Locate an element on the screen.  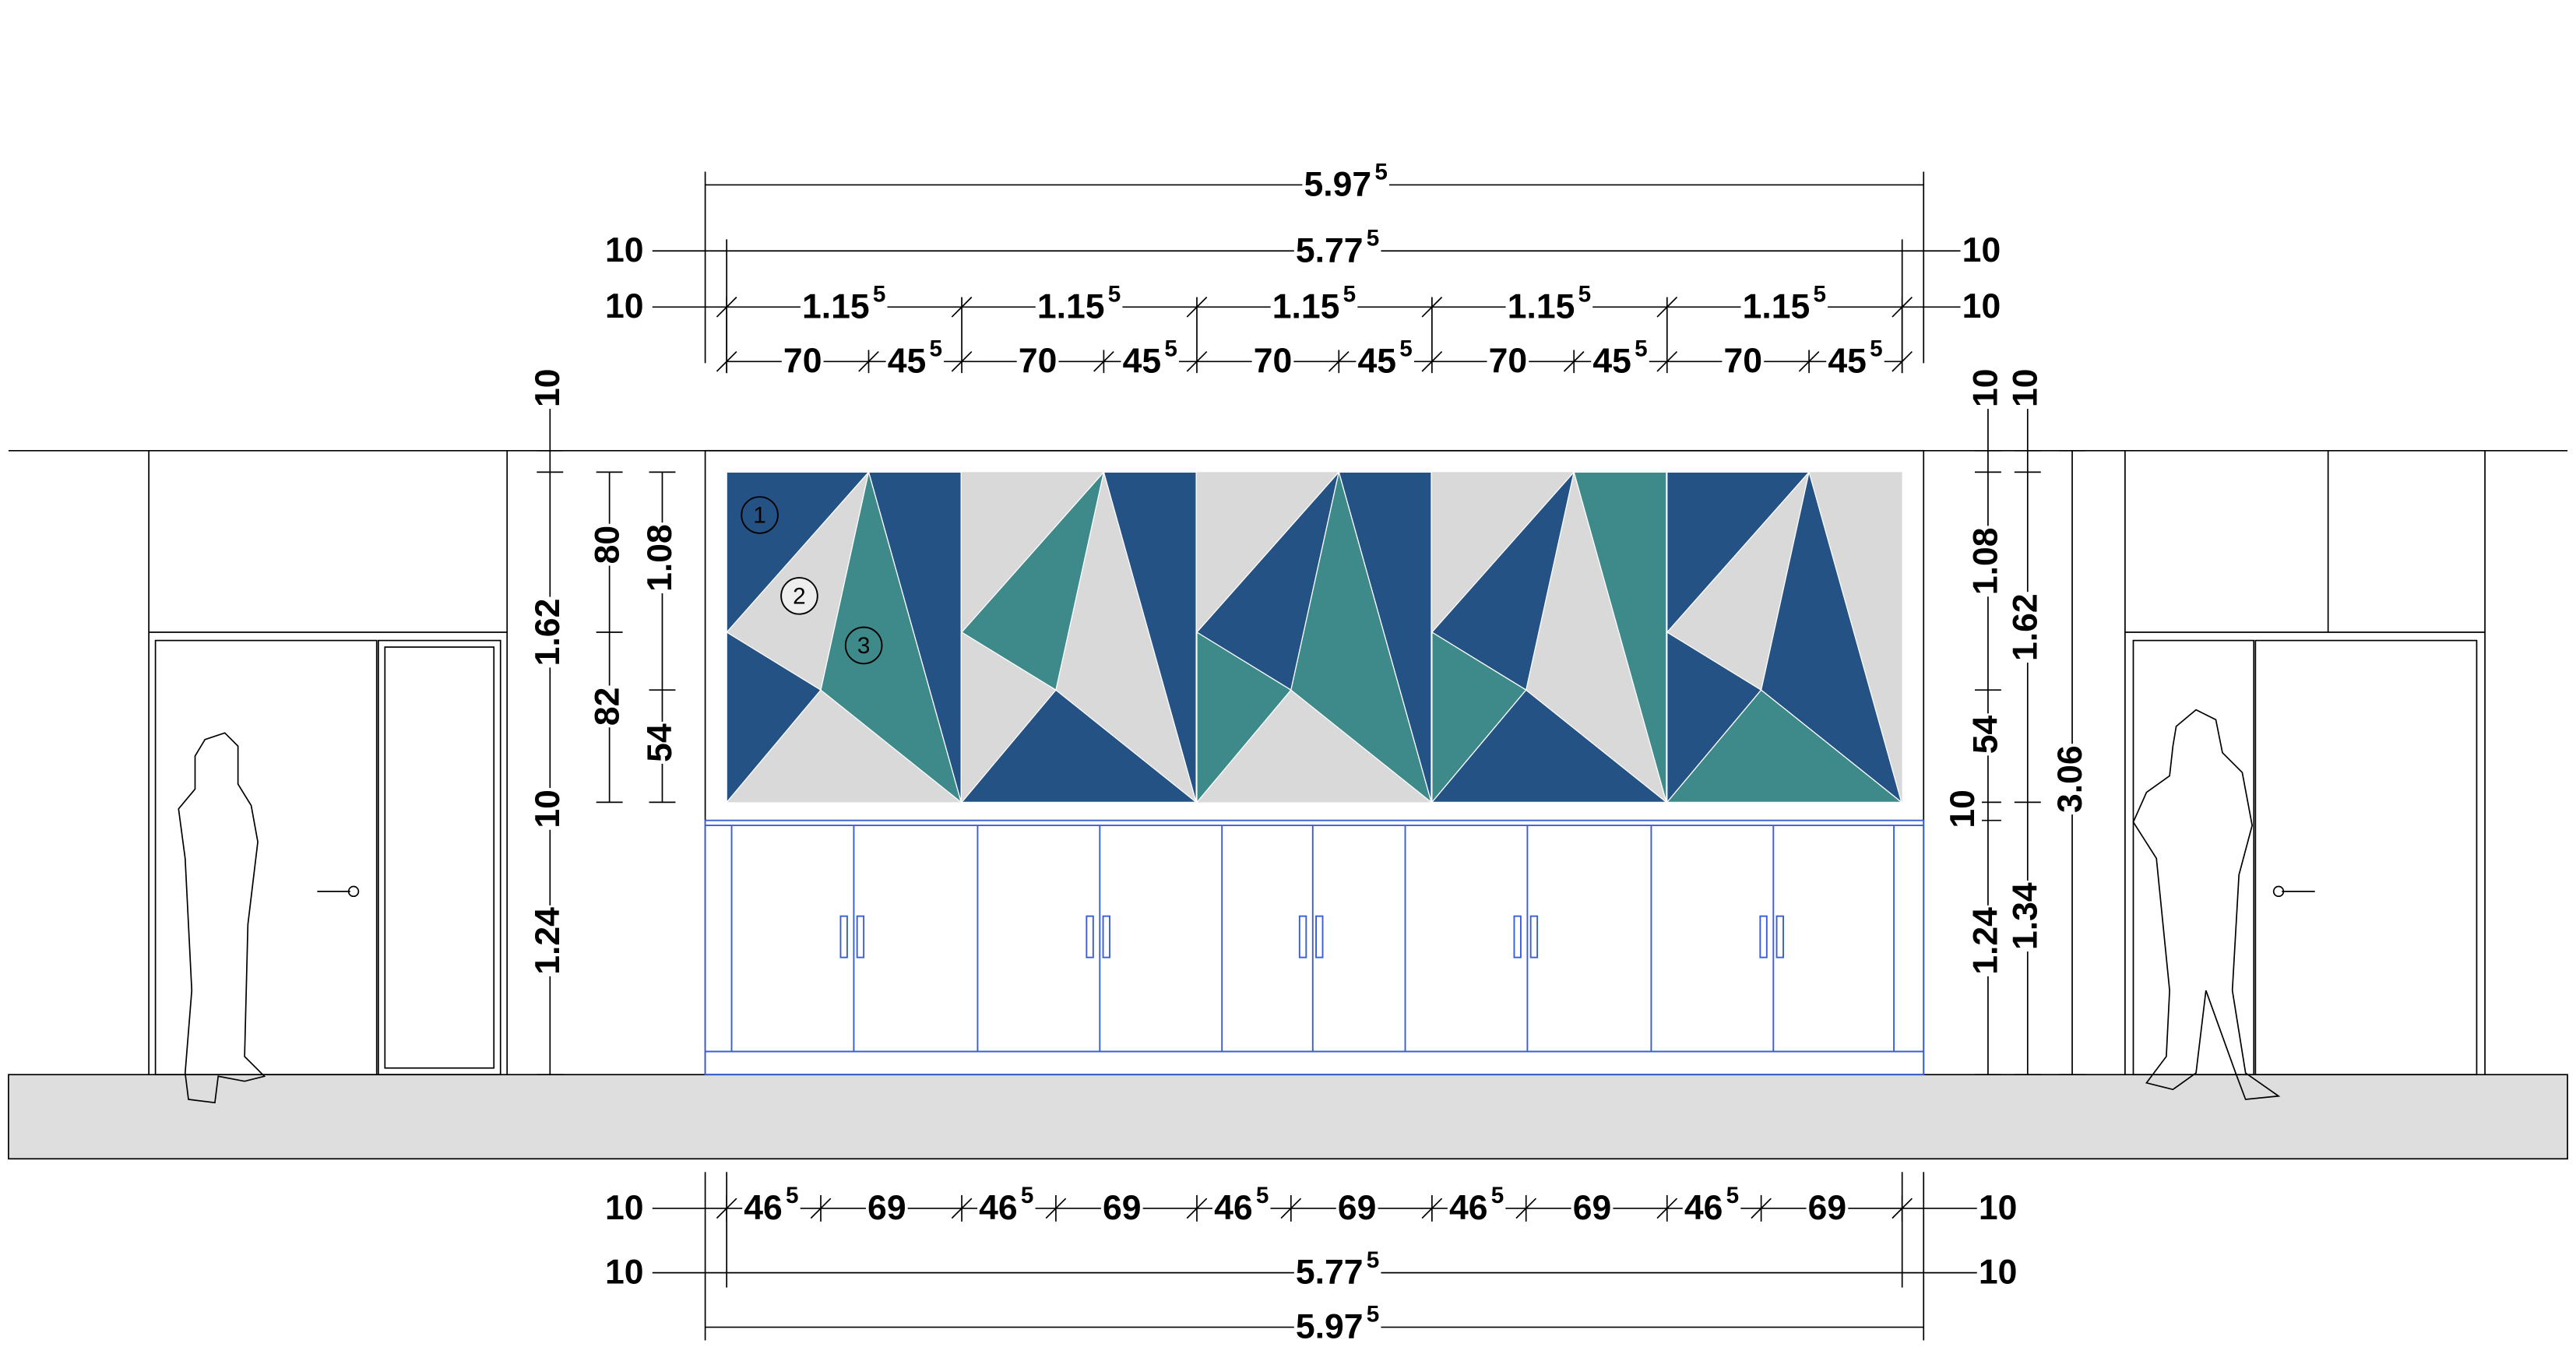
dimension-label: 1.34 is located at coordinates (2026, 916).